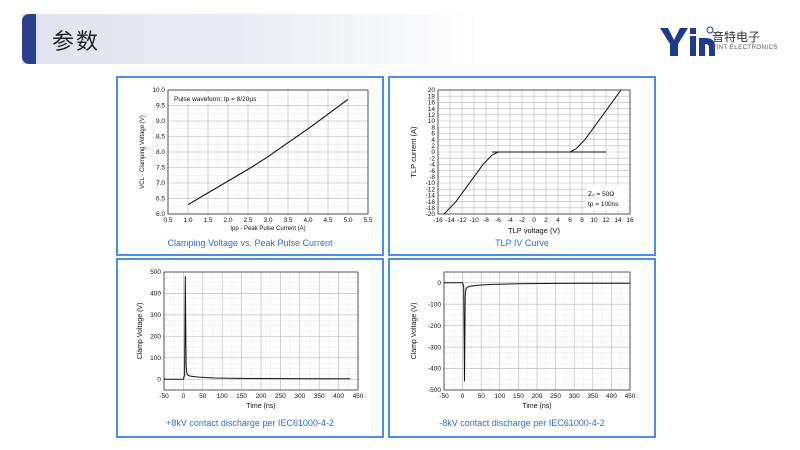  What do you see at coordinates (347, 220) in the screenshot?
I see `x-tick-label: 5.0` at bounding box center [347, 220].